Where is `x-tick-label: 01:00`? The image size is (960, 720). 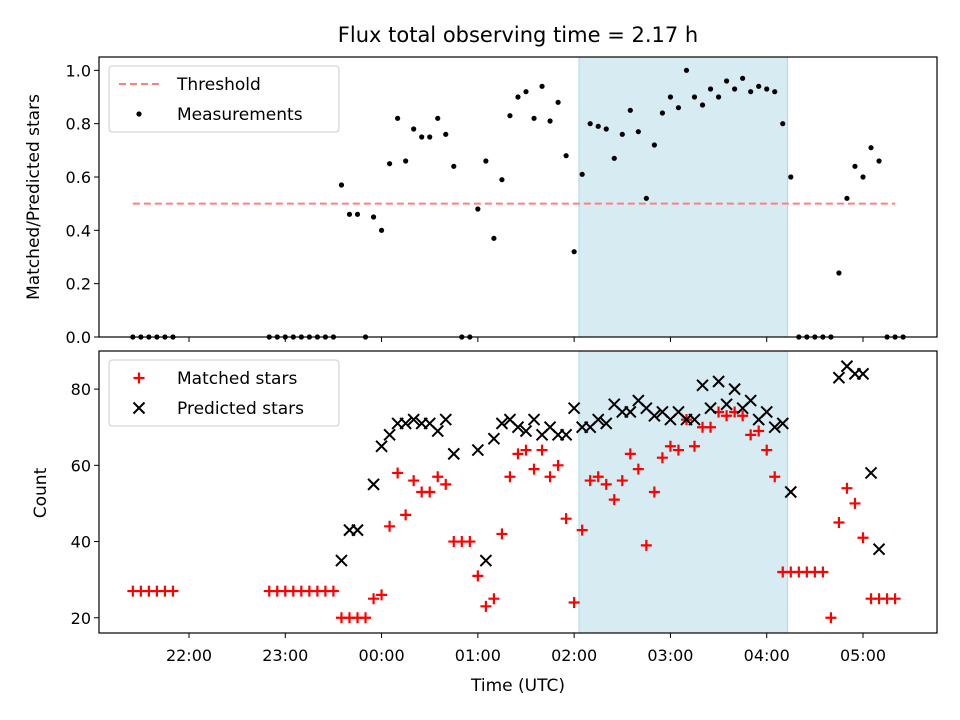 x-tick-label: 01:00 is located at coordinates (478, 655).